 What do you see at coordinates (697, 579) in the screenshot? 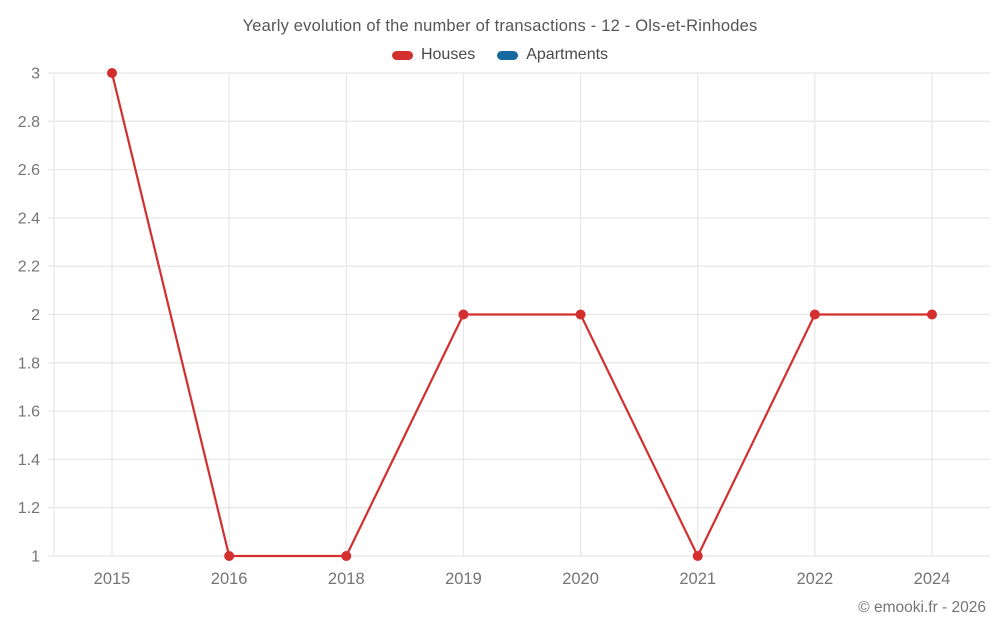
I see `x-tick-label: 2021` at bounding box center [697, 579].